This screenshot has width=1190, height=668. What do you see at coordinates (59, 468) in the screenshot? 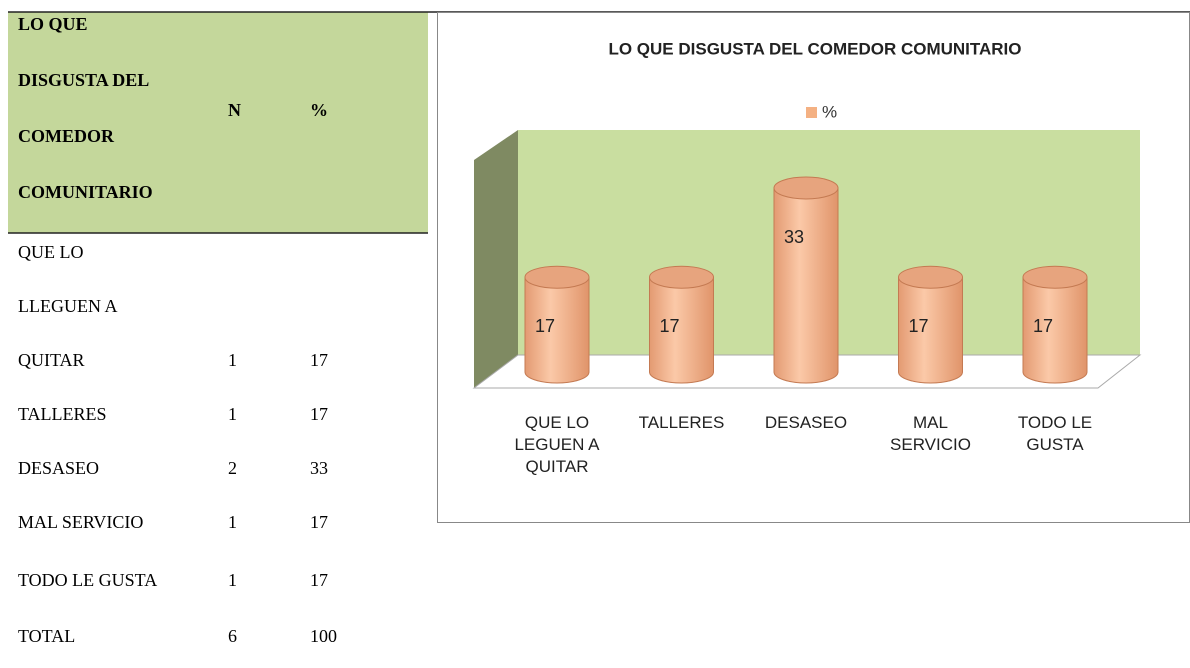
I see `table-cell: DESASEO` at bounding box center [59, 468].